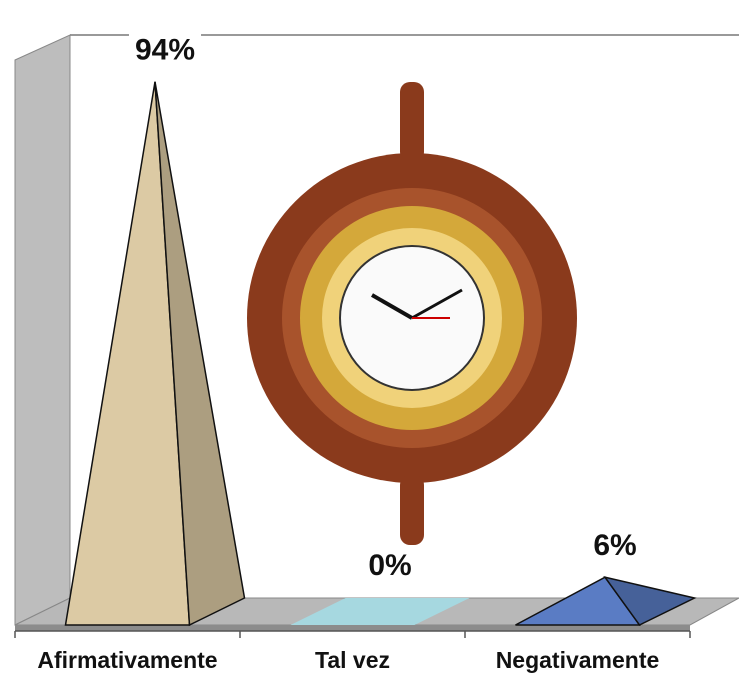  I want to click on x-tick-label: Afirmativamente, so click(127, 660).